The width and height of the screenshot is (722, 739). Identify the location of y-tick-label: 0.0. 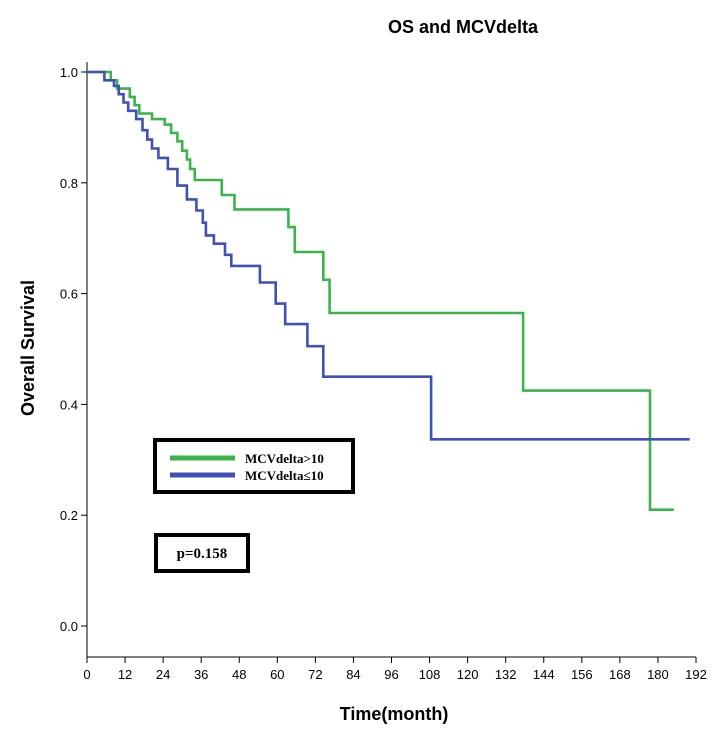
(69, 626).